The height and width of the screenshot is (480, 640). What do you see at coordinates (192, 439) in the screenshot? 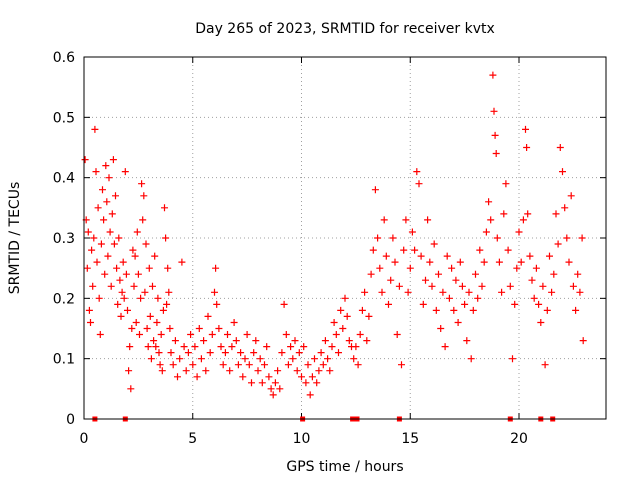
I see `x-tick-label: 5` at bounding box center [192, 439].